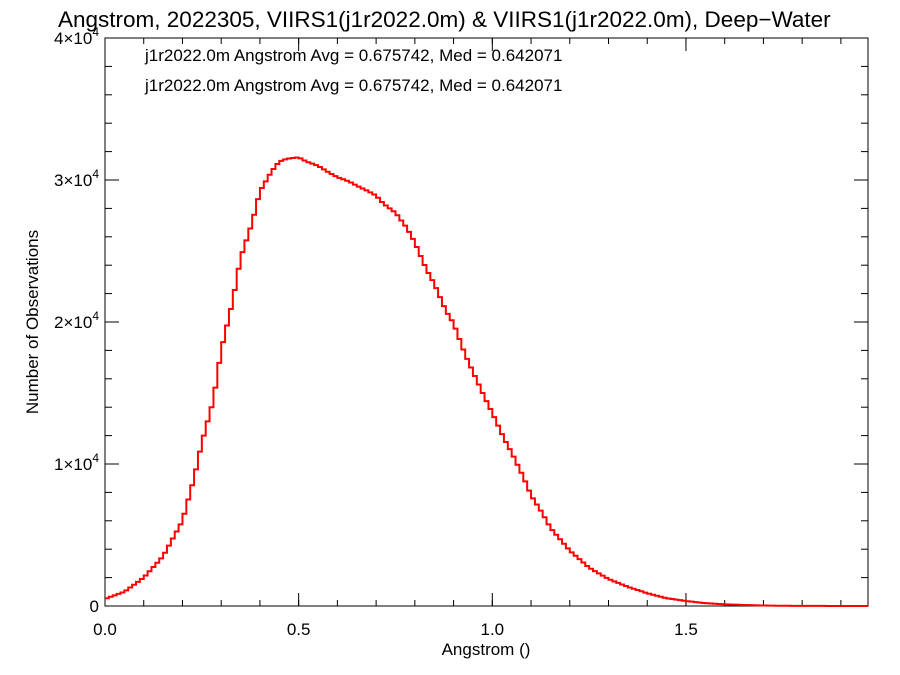 The height and width of the screenshot is (675, 900). Describe the element at coordinates (73, 464) in the screenshot. I see `y-tick-base: 1×10` at that location.